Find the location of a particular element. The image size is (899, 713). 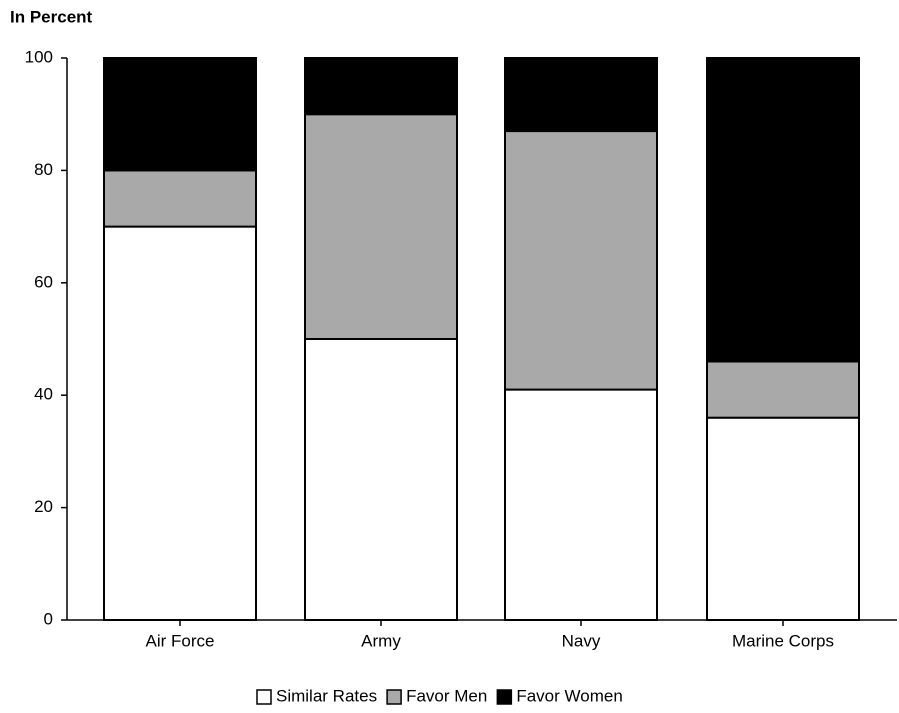

x-tick-label: Army is located at coordinates (381, 640).